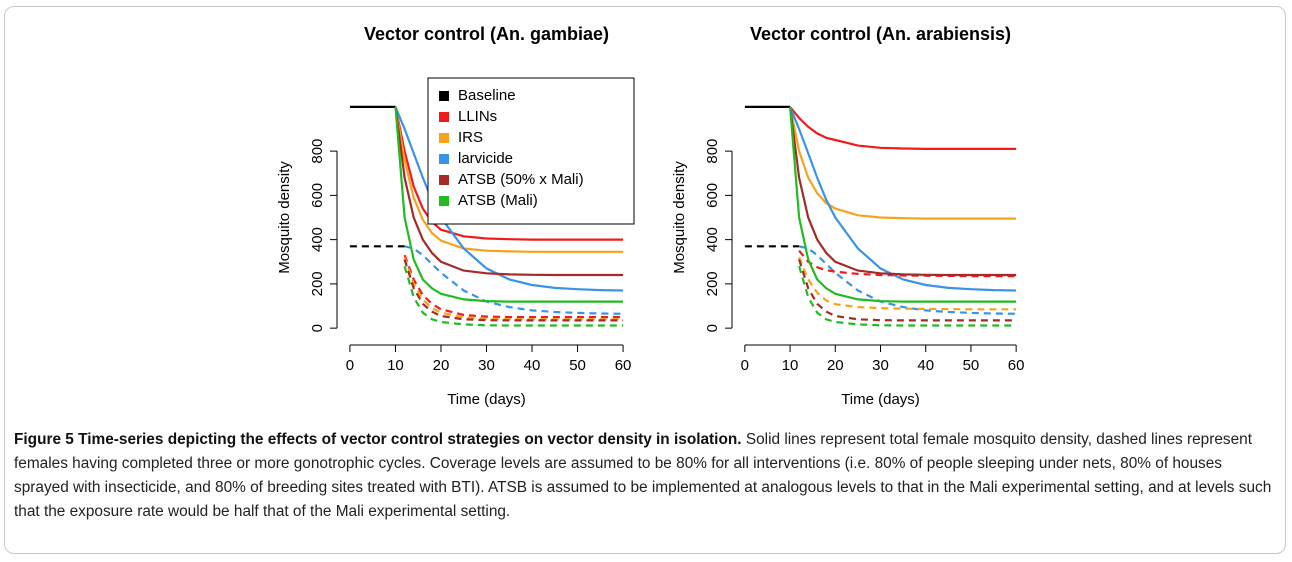  Describe the element at coordinates (521, 179) in the screenshot. I see `legend-label: ATSB (50% x Mali)` at that location.